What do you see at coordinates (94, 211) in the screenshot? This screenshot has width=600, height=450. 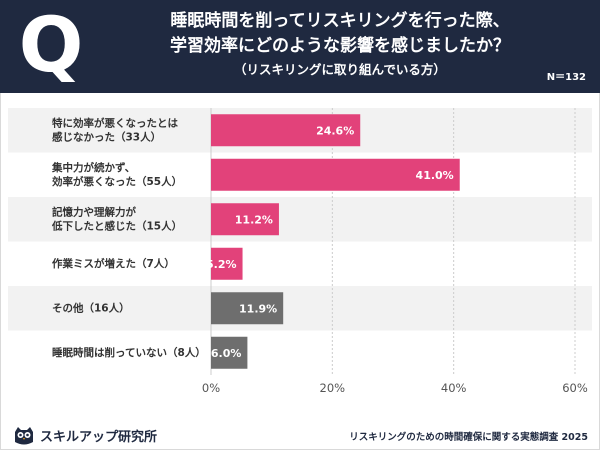 I see `category-label-line: 記憶力や理解力が` at bounding box center [94, 211].